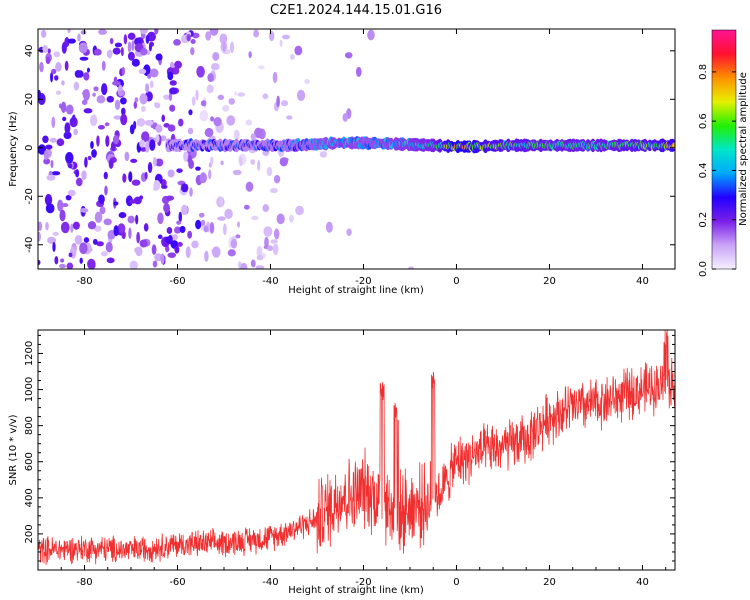 Image resolution: width=750 pixels, height=600 pixels. What do you see at coordinates (703, 72) in the screenshot?
I see `colorbar-tick-label: 0.8` at bounding box center [703, 72].